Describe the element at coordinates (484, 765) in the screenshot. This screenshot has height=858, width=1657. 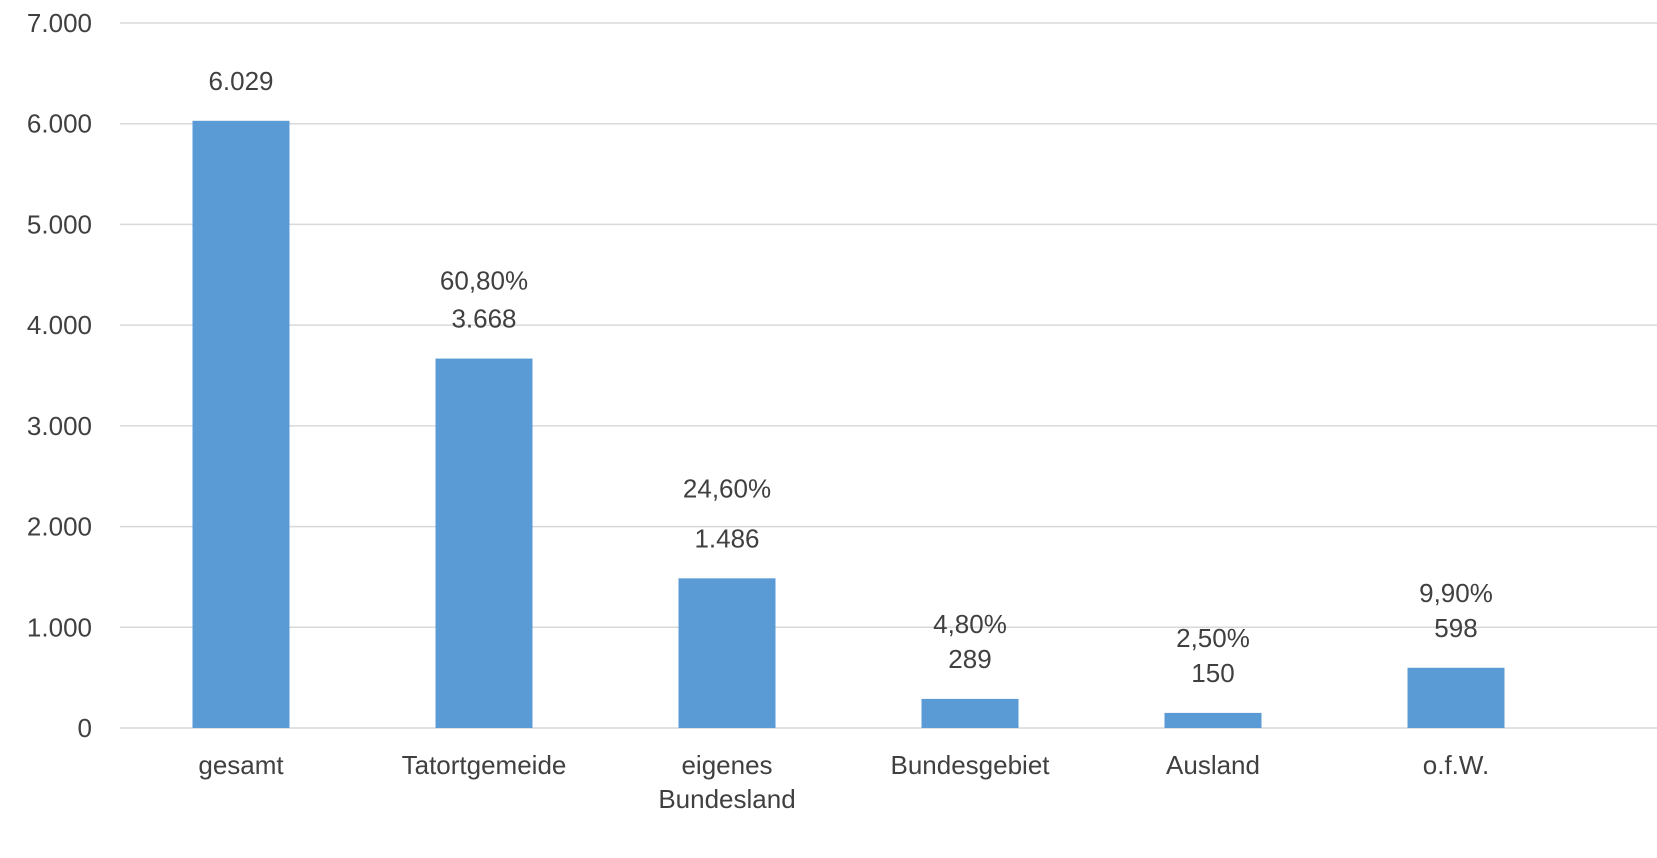
I see `x-category-label: Tatortgemeide` at that location.